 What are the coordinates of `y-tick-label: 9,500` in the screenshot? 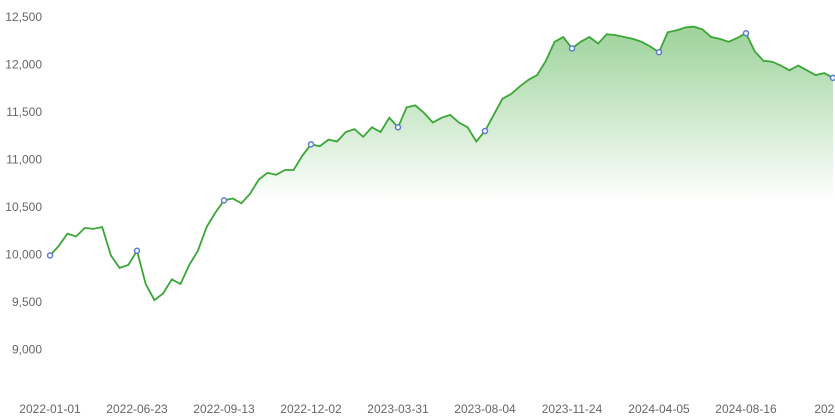 It's located at (27, 302).